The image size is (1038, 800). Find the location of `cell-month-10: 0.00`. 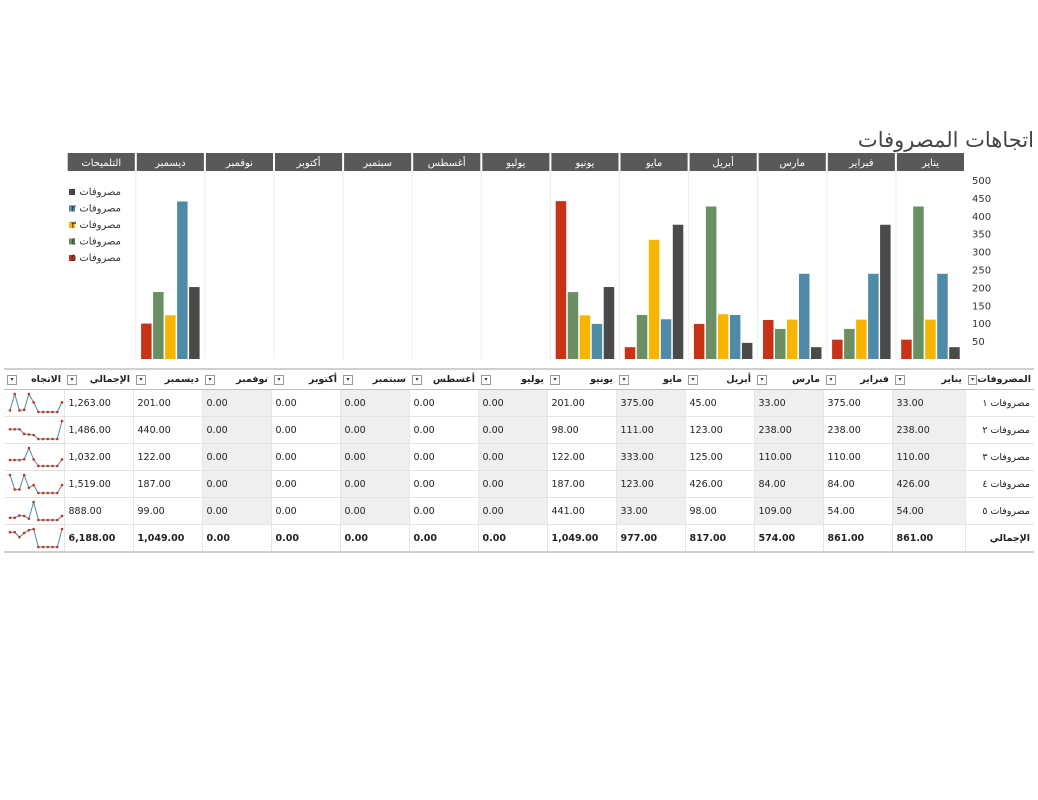

cell-month-10: 0.00 is located at coordinates (305, 484).